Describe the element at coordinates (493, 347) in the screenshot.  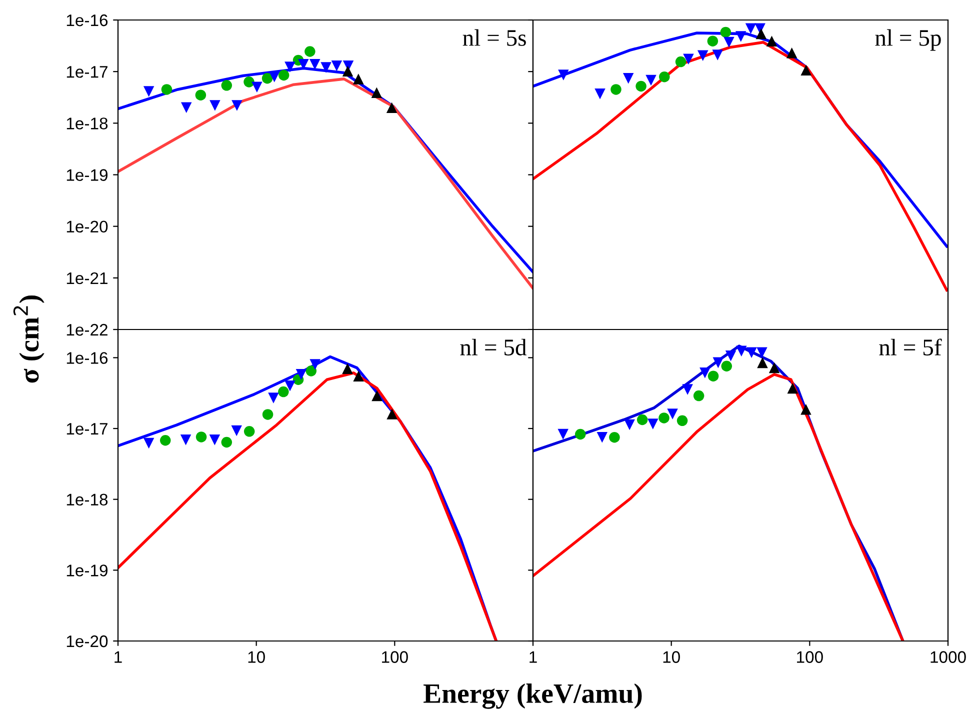
I see `annotation: nl = 5d` at that location.